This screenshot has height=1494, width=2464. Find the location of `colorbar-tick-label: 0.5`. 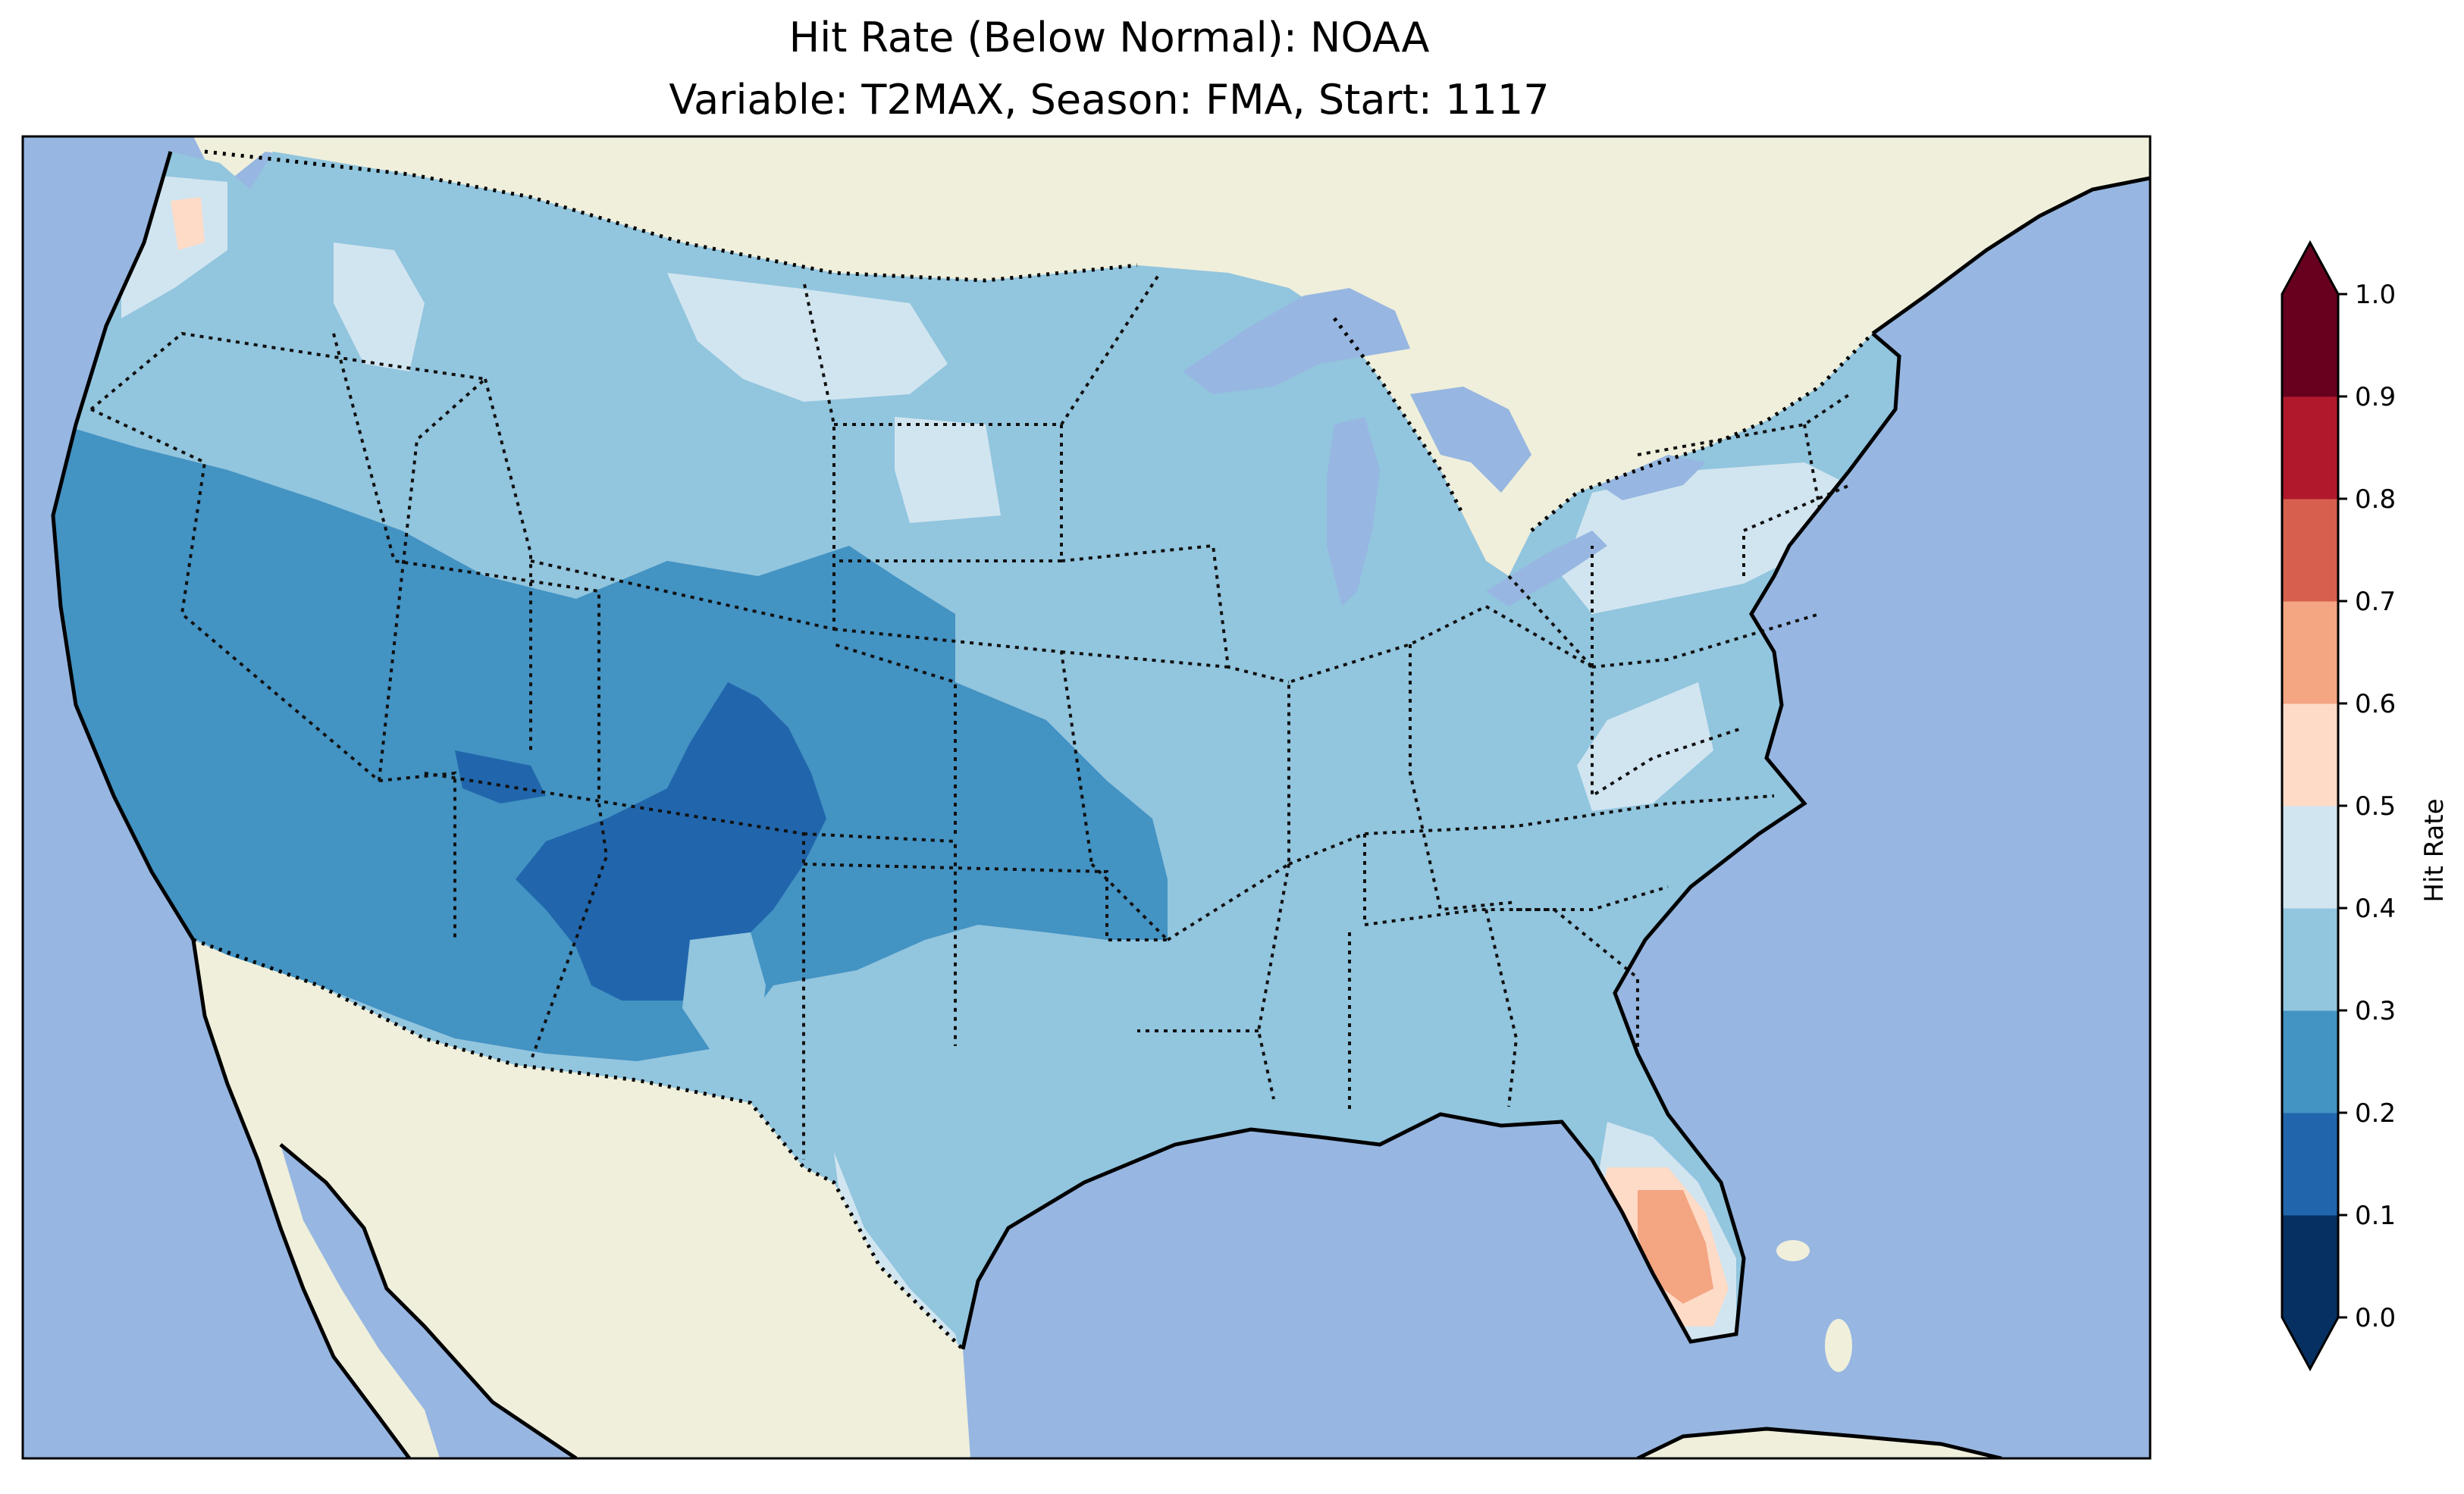

colorbar-tick-label: 0.5 is located at coordinates (2375, 806).